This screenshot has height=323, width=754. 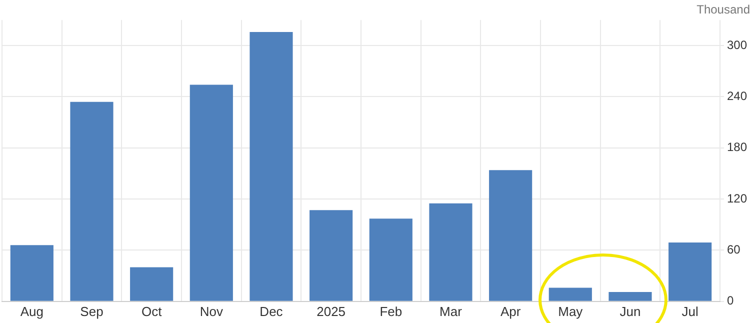 What do you see at coordinates (737, 45) in the screenshot?
I see `y-tick-label: 300` at bounding box center [737, 45].